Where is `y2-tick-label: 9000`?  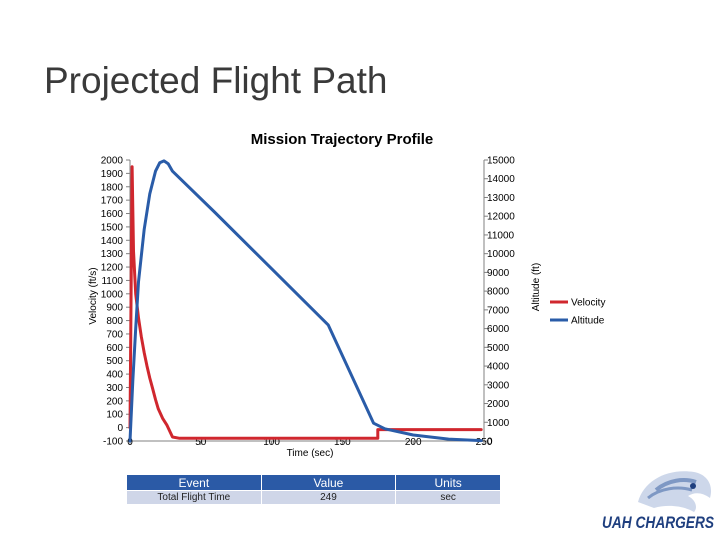
y2-tick-label: 9000 is located at coordinates (498, 273).